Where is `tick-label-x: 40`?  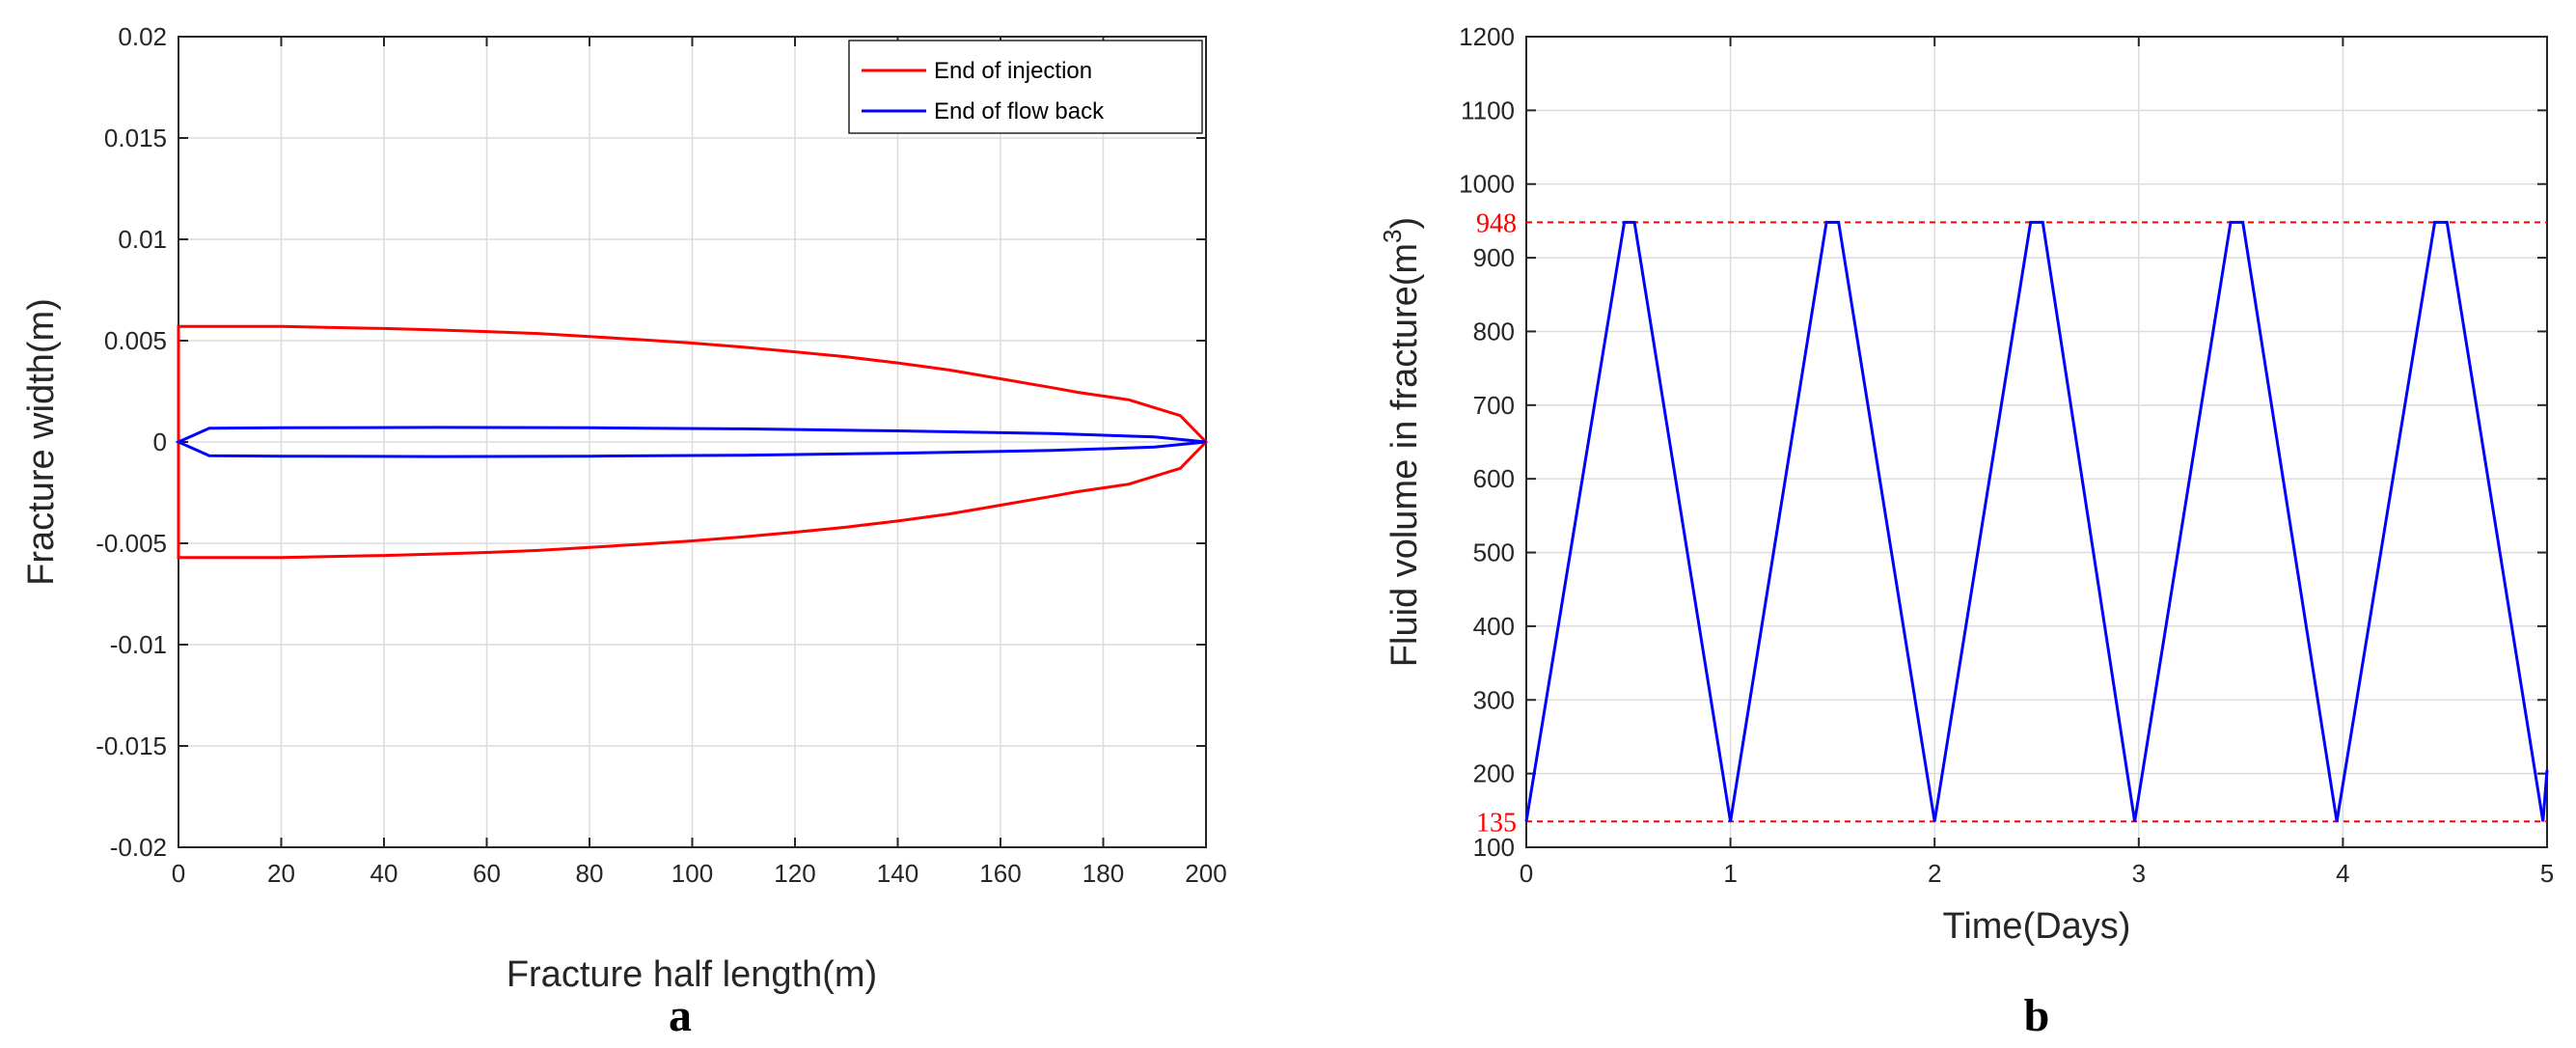
tick-label-x: 40 is located at coordinates (384, 874).